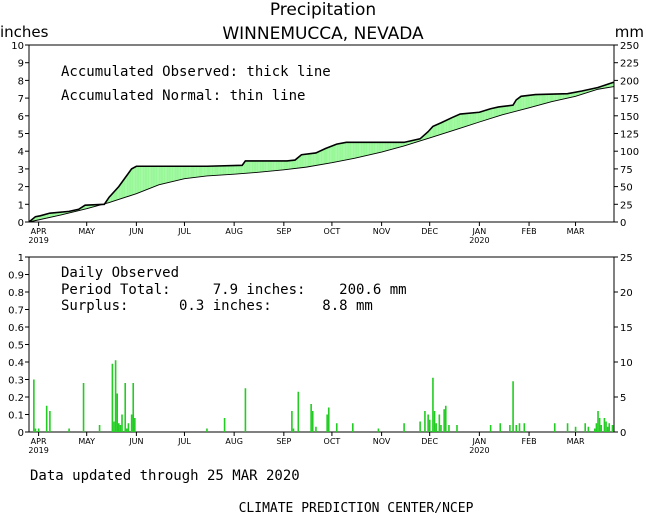  Describe the element at coordinates (21, 205) in the screenshot. I see `accum-y-tick-label: 1` at that location.